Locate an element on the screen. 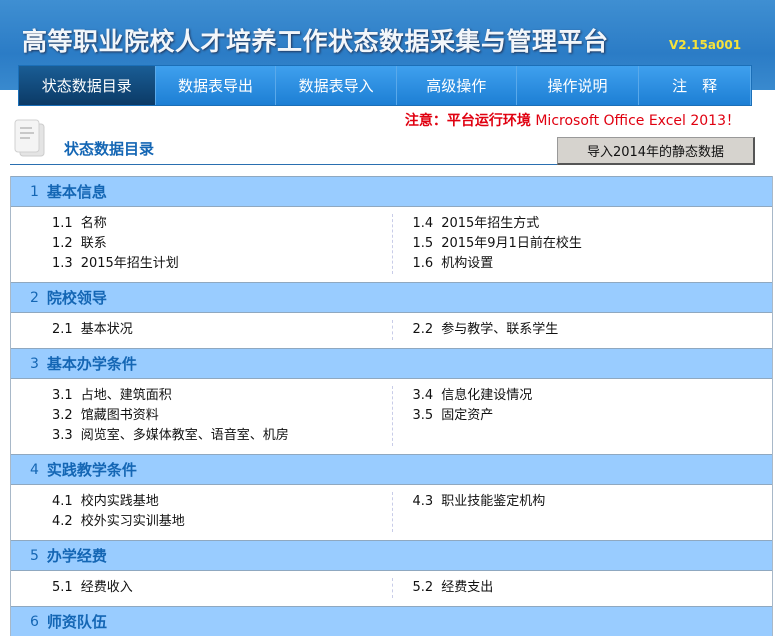 The width and height of the screenshot is (775, 643). column-left: 3.1 占地、建筑面积 3.2 馆藏图书资料 3.3 阅览室、多媒体教室、语音室、机房 is located at coordinates (201, 416).